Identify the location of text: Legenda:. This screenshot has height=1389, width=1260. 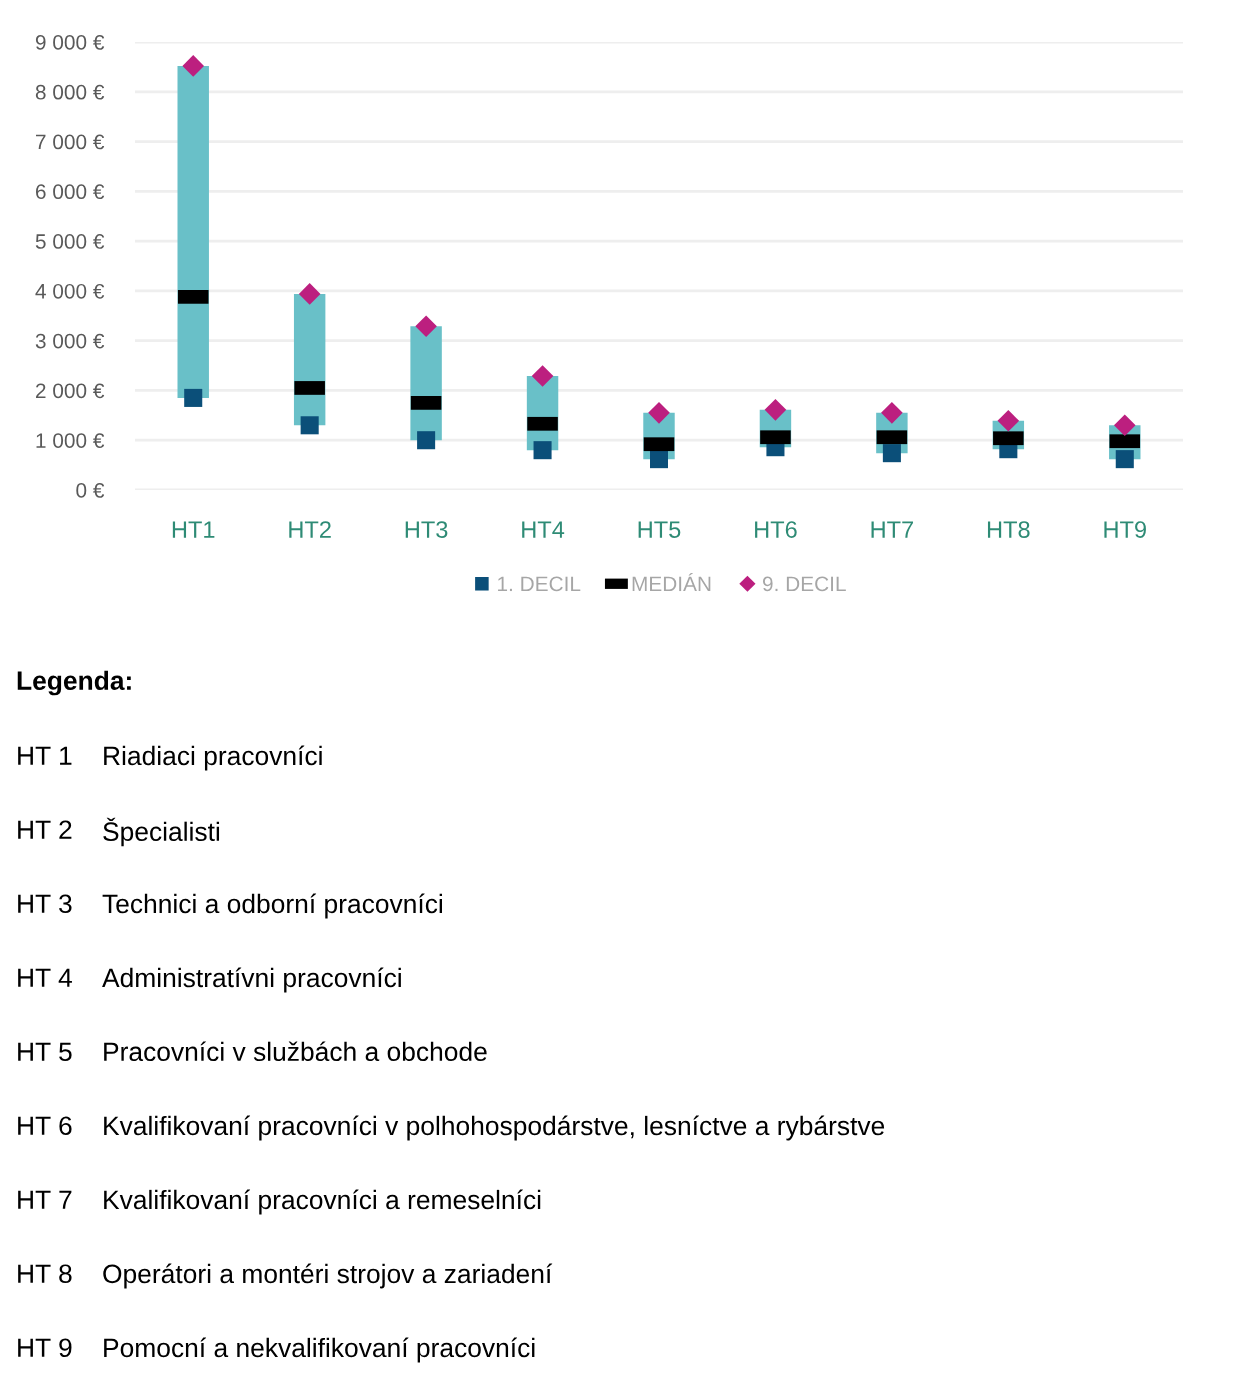
(74, 683).